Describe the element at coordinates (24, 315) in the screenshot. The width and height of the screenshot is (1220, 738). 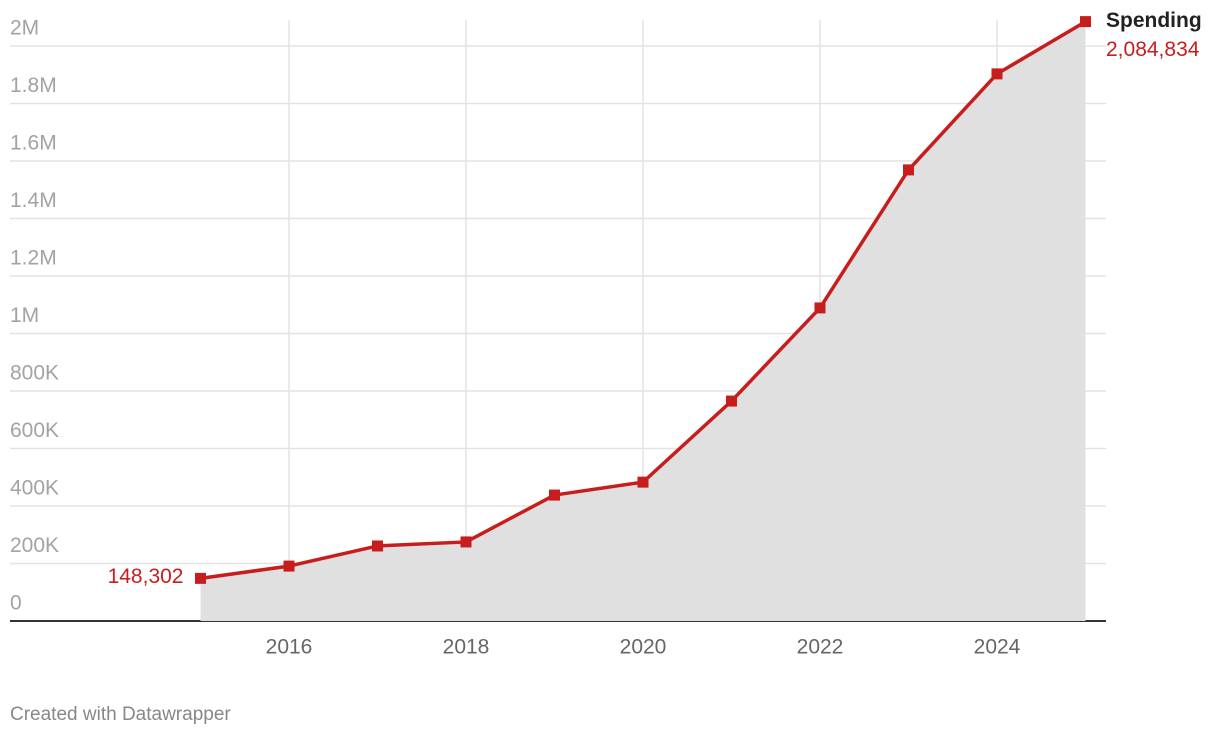
I see `y-tick-label: 1M` at that location.